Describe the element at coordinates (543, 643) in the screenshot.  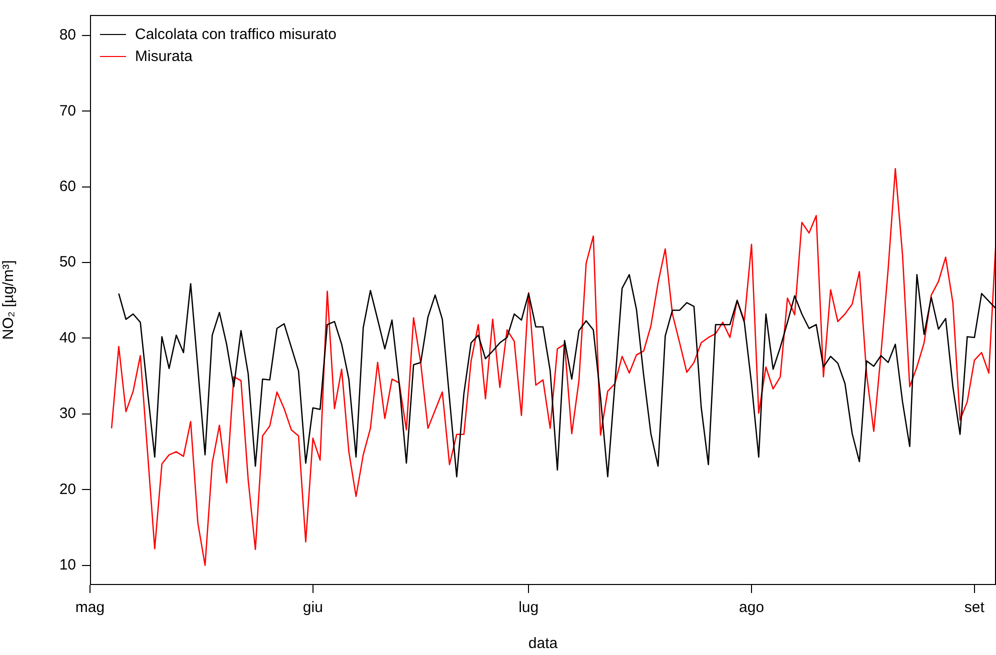
I see `x-axis-title: data` at that location.